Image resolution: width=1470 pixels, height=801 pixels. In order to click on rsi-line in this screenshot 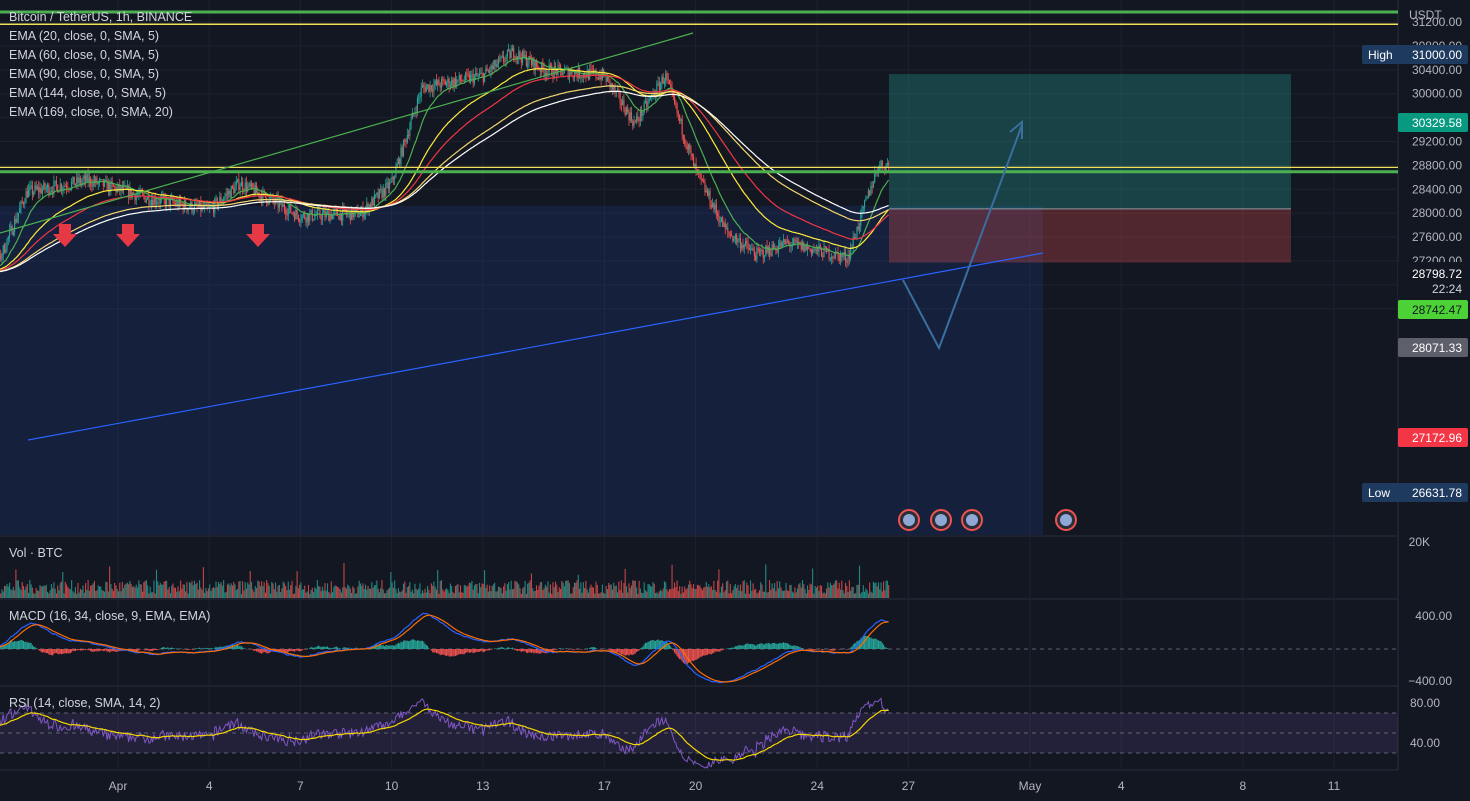, I will do `click(445, 733)`.